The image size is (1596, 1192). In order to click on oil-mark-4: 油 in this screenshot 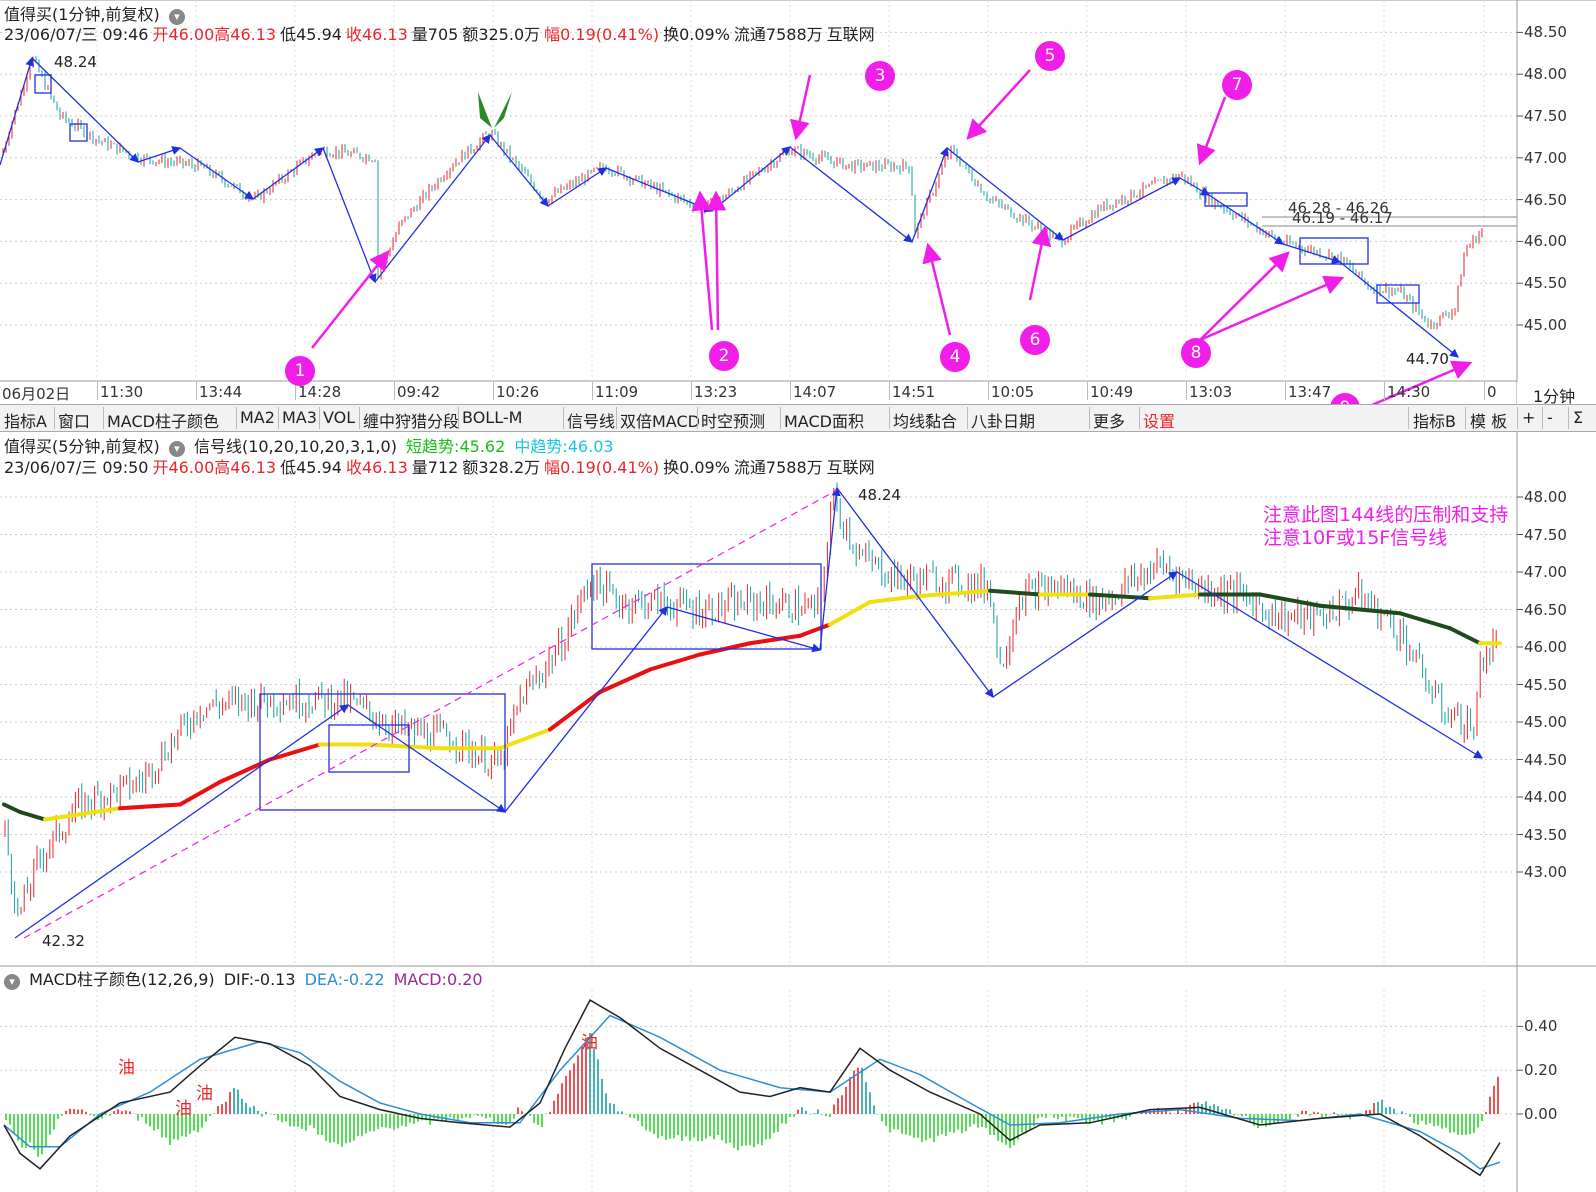, I will do `click(589, 1043)`.